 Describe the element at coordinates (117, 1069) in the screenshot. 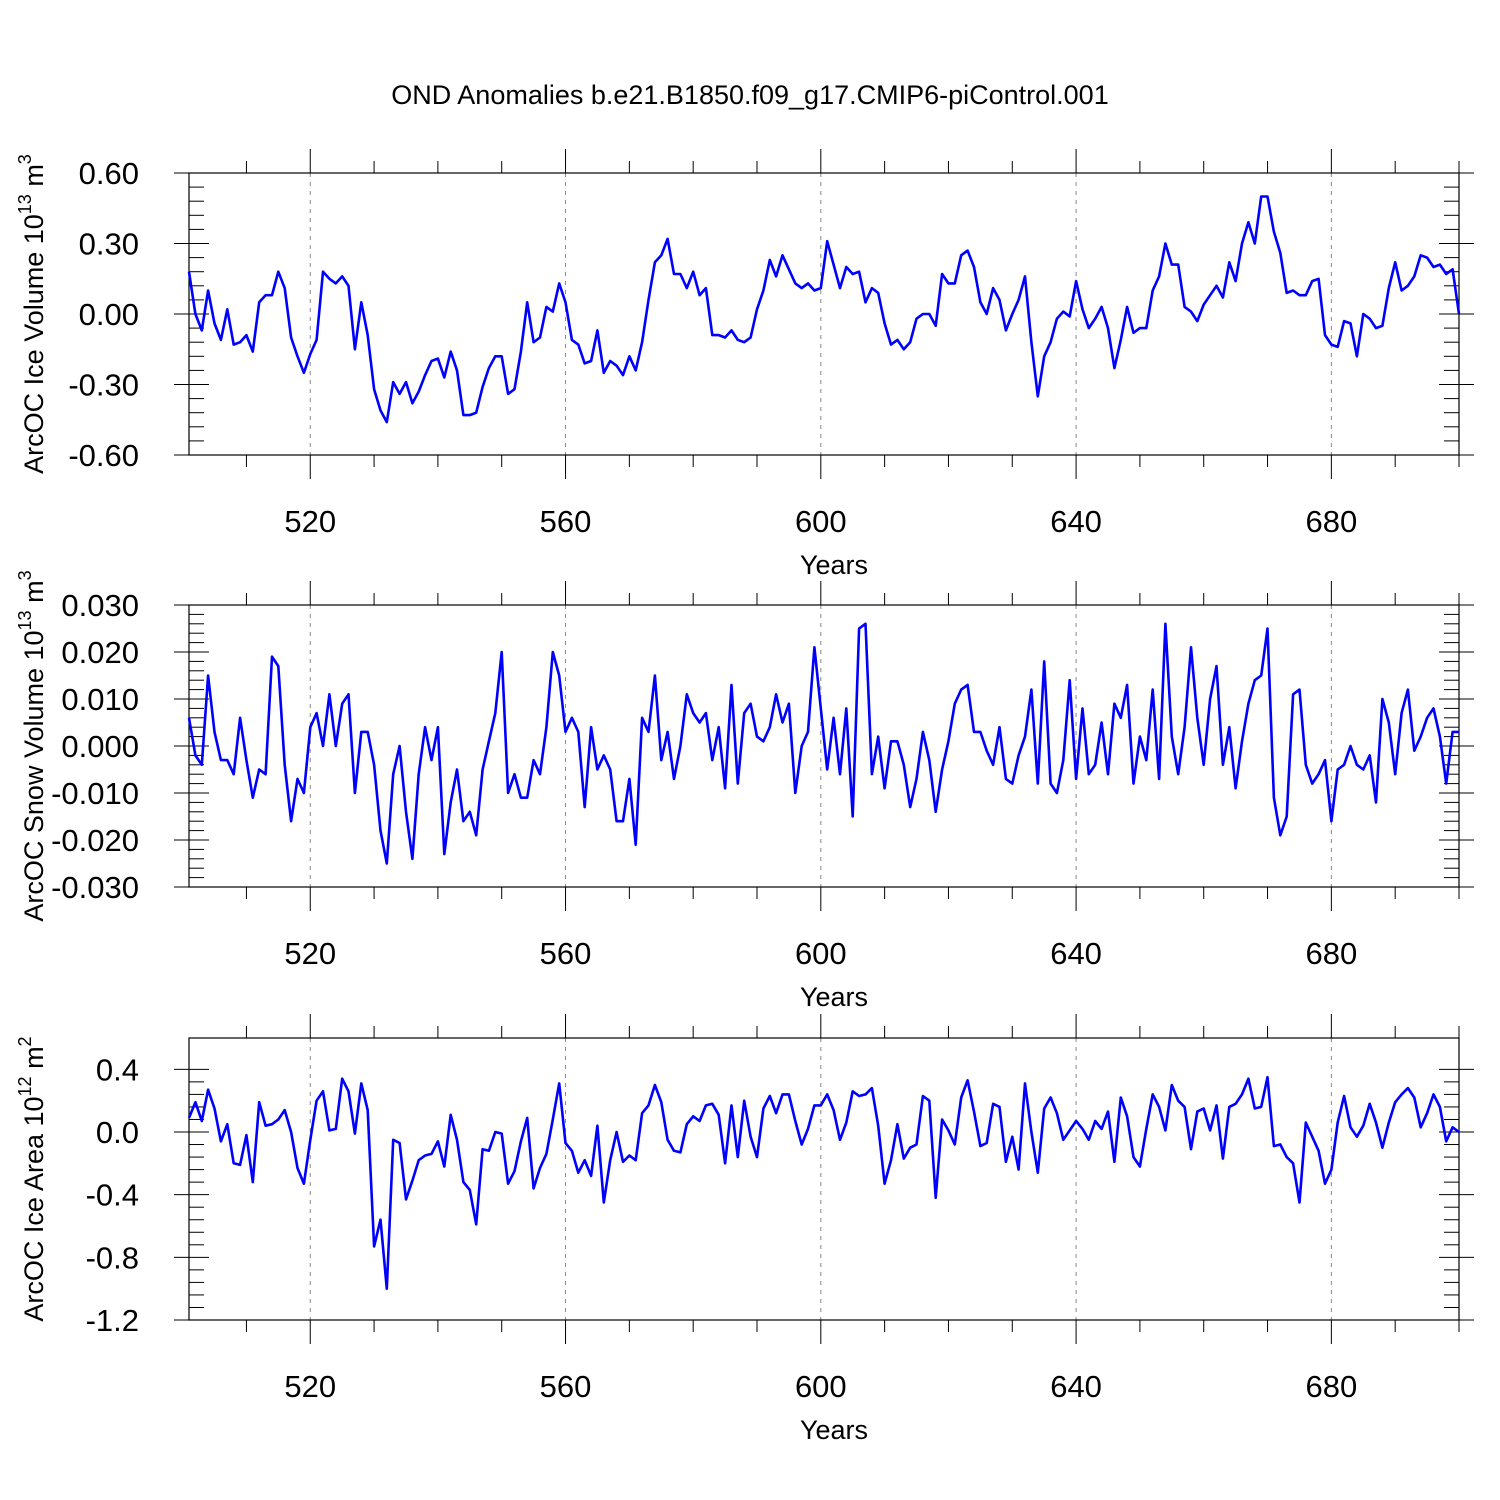

I see `ice-area-ytick-label: 0.4` at that location.